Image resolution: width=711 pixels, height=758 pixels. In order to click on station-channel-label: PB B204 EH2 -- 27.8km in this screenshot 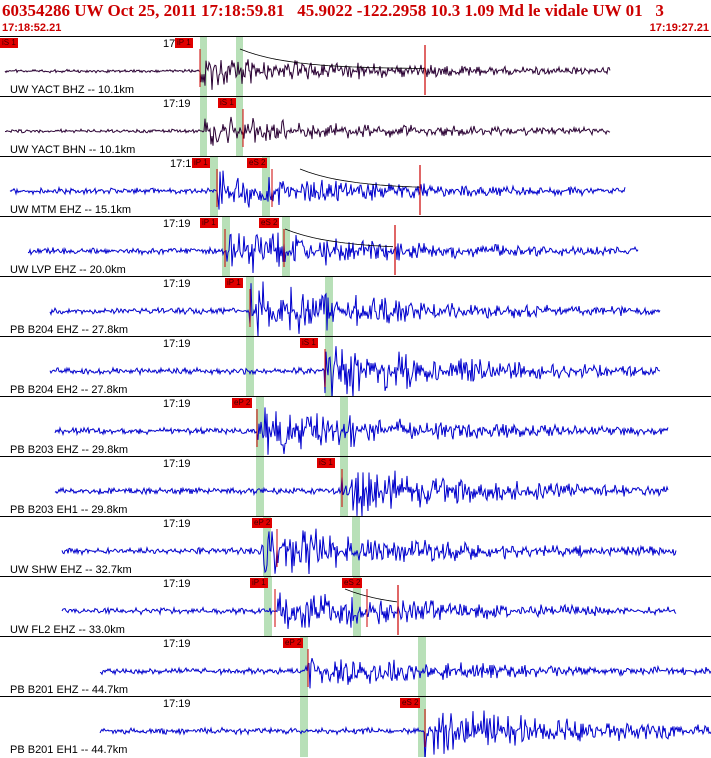, I will do `click(69, 390)`.